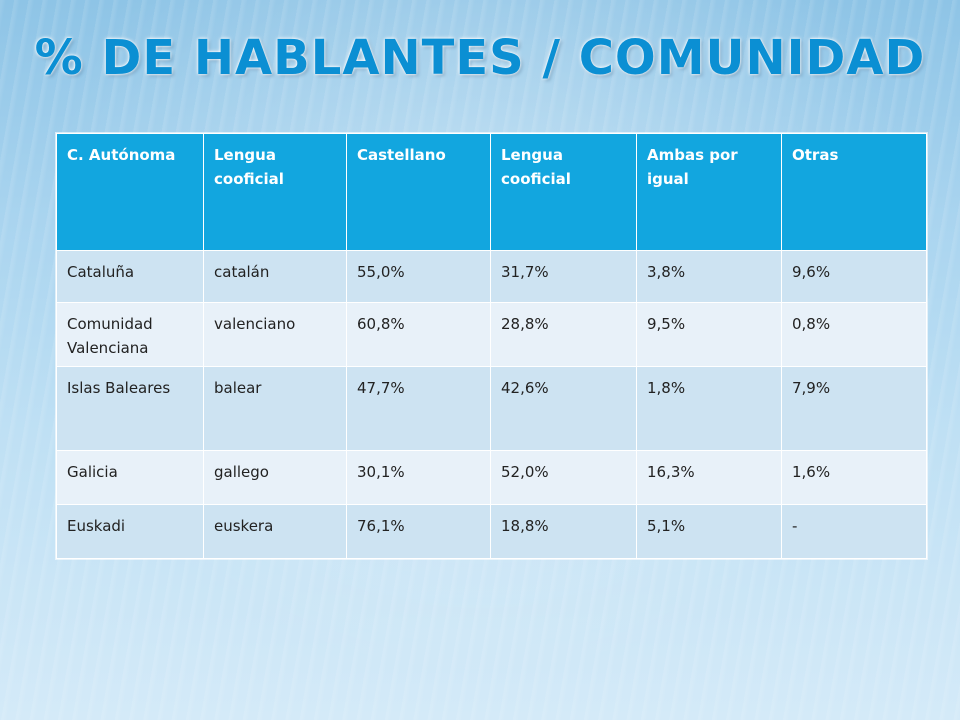 This screenshot has width=960, height=720. What do you see at coordinates (130, 334) in the screenshot?
I see `cell-comunidad: Comunidad Valenciana` at bounding box center [130, 334].